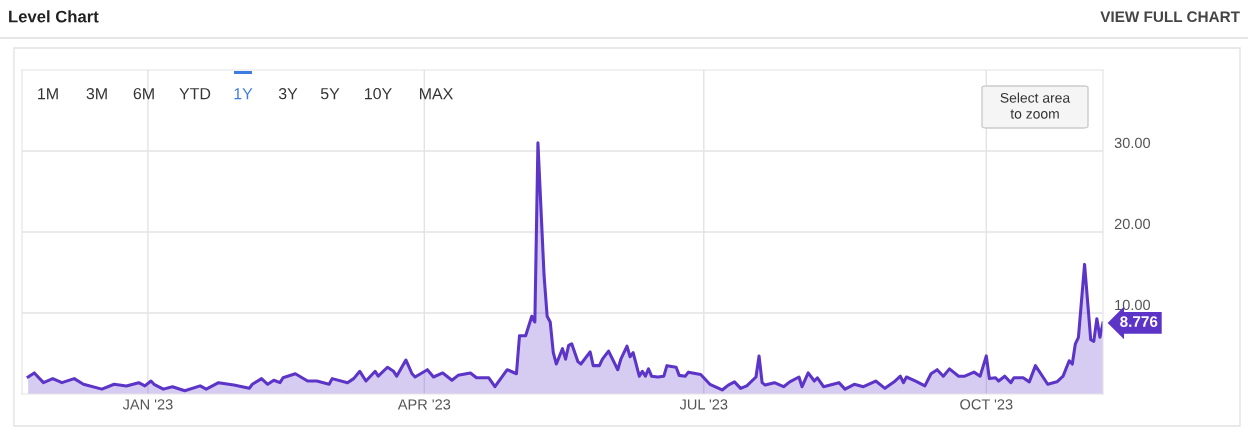  Describe the element at coordinates (243, 94) in the screenshot. I see `annotation: 1Y` at that location.